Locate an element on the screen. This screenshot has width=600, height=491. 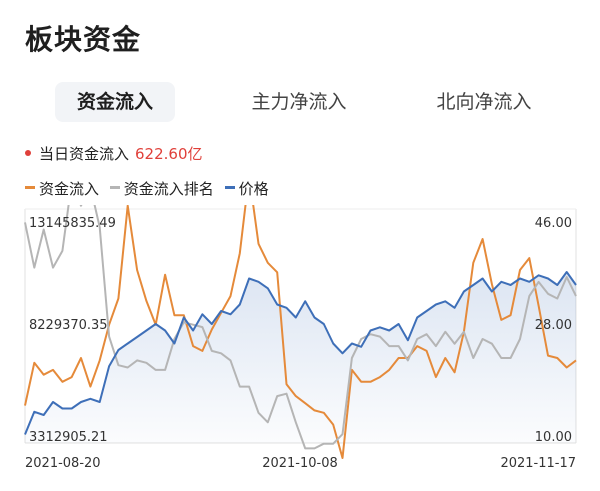
left-tick-bottom: 3312905.21 is located at coordinates (68, 437).